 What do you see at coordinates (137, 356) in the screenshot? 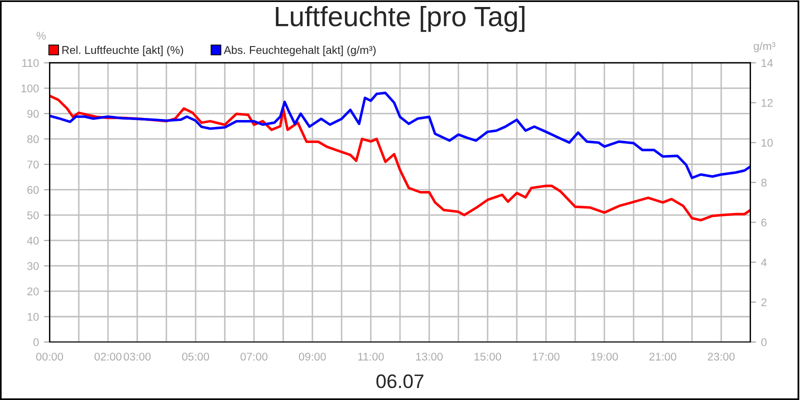
I see `x-tick-label: 03:00` at bounding box center [137, 356].